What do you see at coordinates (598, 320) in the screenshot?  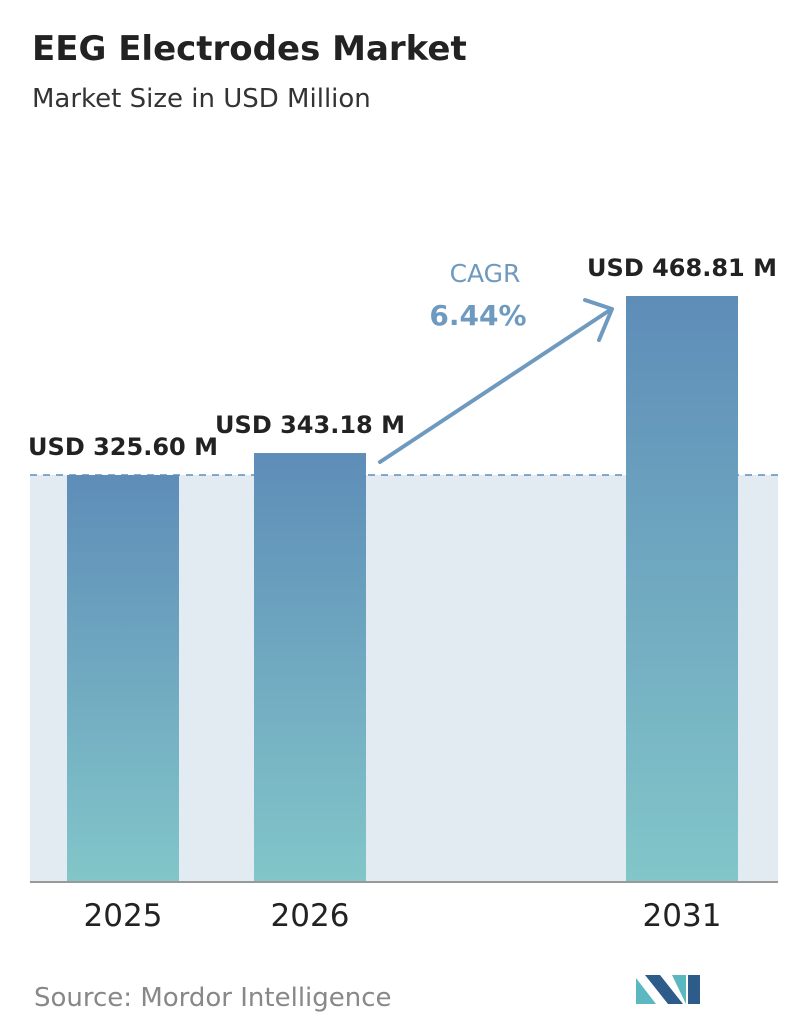 I see `arrow-head` at bounding box center [598, 320].